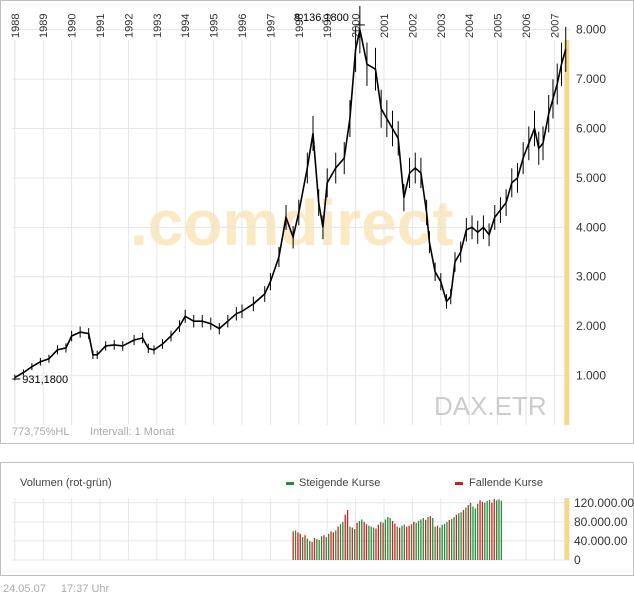 The height and width of the screenshot is (597, 634). I want to click on current-period-highlight, so click(567, 232).